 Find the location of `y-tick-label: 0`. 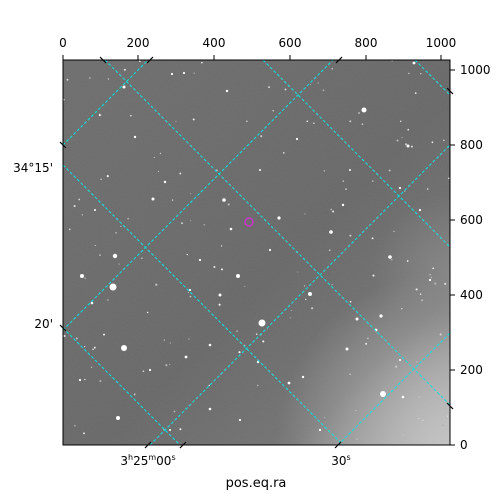

y-tick-label: 0 is located at coordinates (464, 445).